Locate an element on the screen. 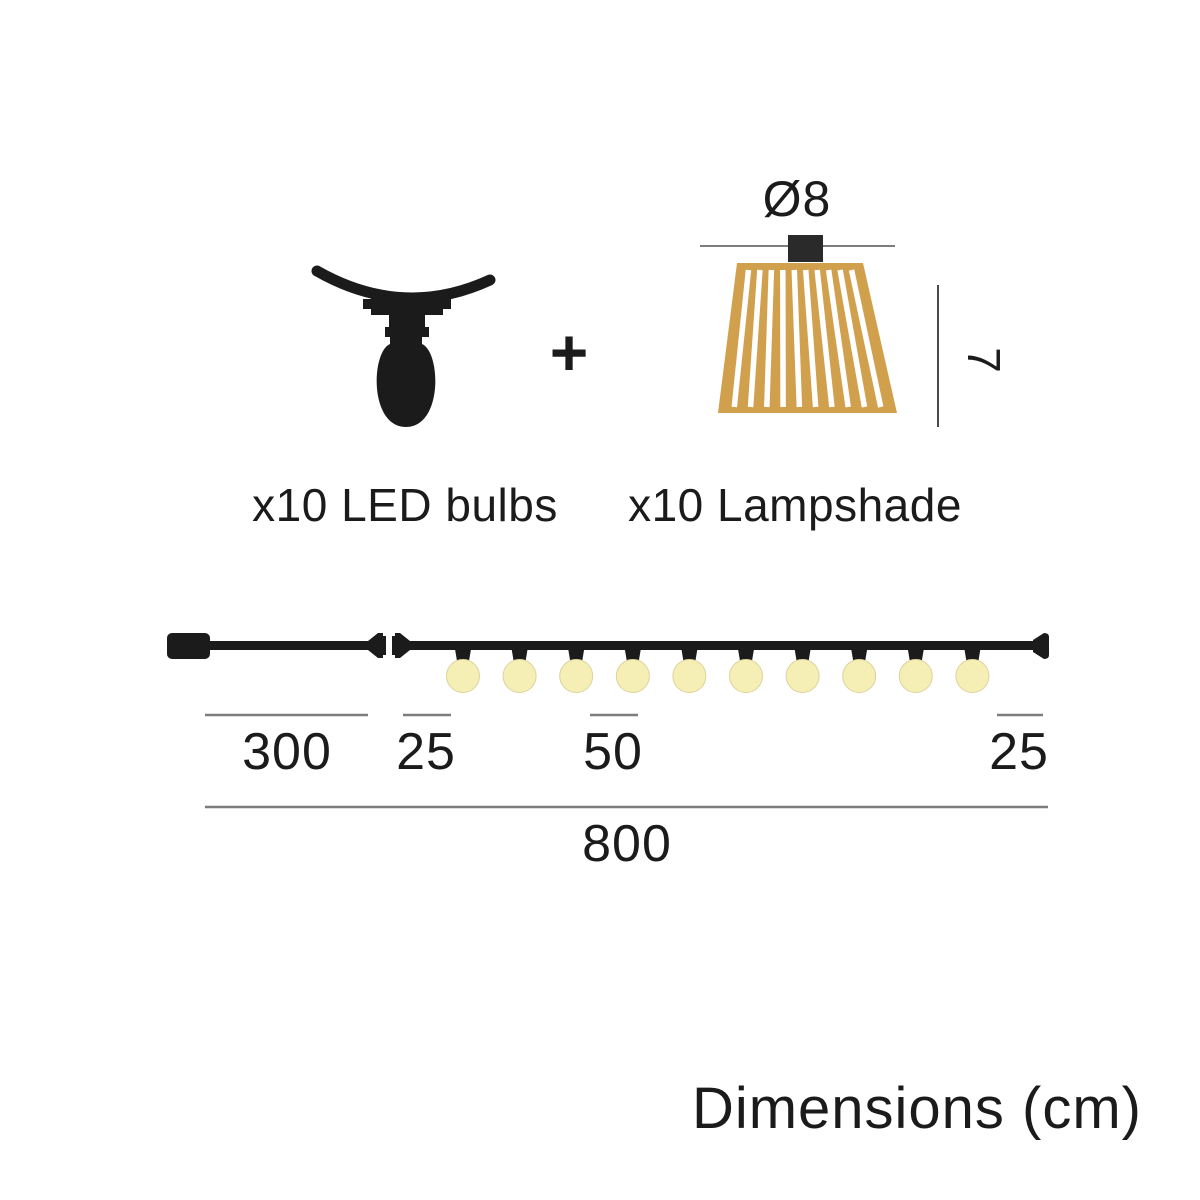 The image size is (1200, 1200). shade-height-label: 7 is located at coordinates (984, 360).